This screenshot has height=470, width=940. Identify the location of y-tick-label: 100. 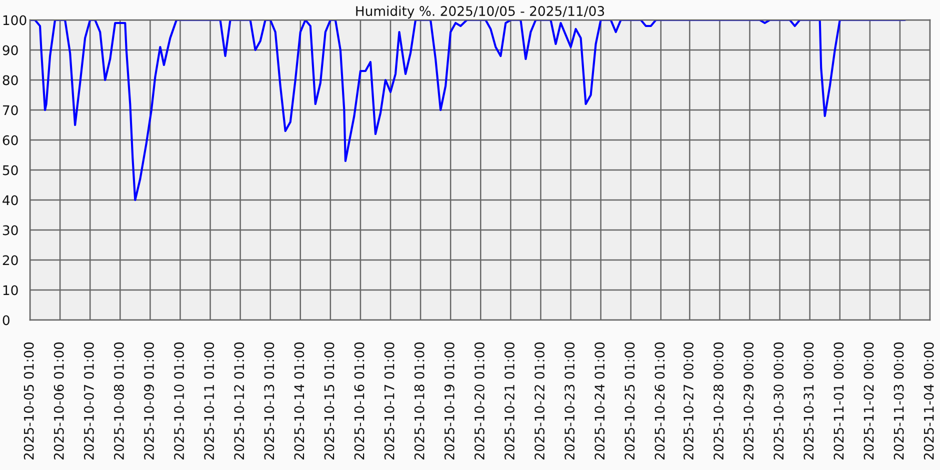
(14, 20).